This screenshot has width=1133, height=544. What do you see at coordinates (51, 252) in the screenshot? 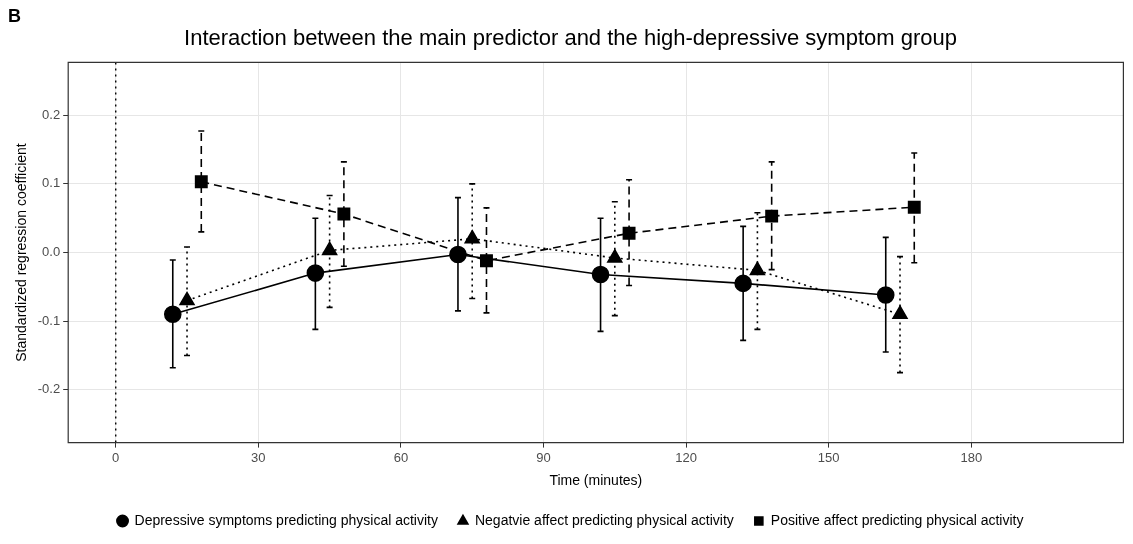
I see `y-tick-label: 0.0` at bounding box center [51, 252].